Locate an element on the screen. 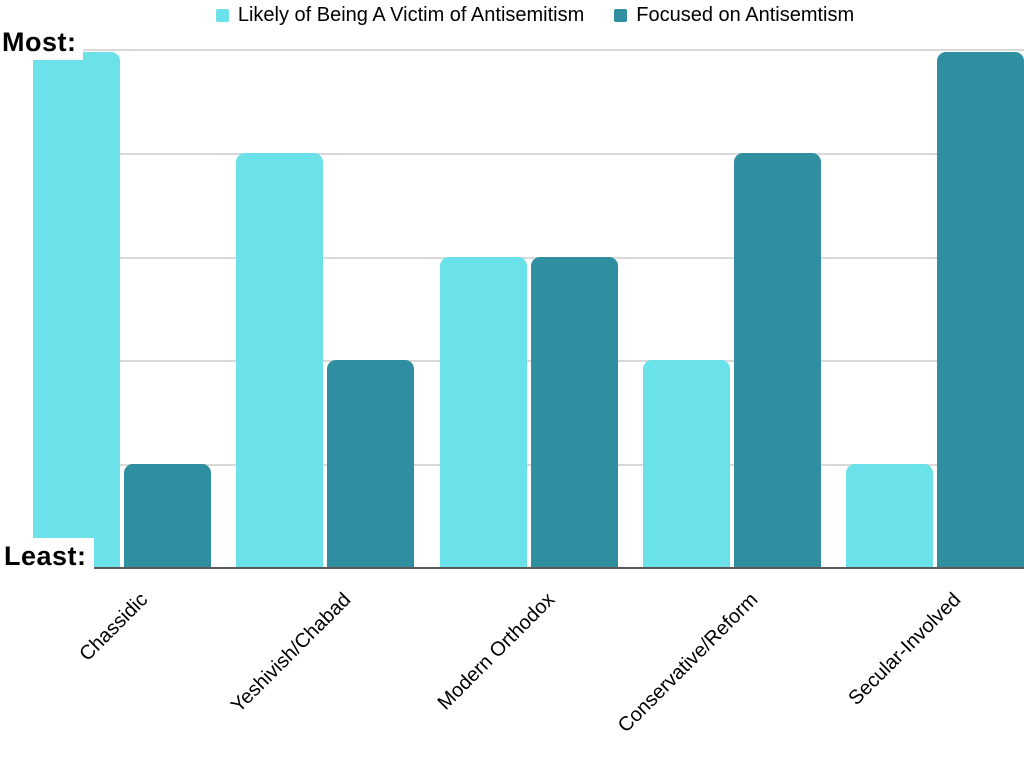 The height and width of the screenshot is (768, 1024). bar-secular-involved-likely-of-being-a-victim-of-antisemitism is located at coordinates (889, 516).